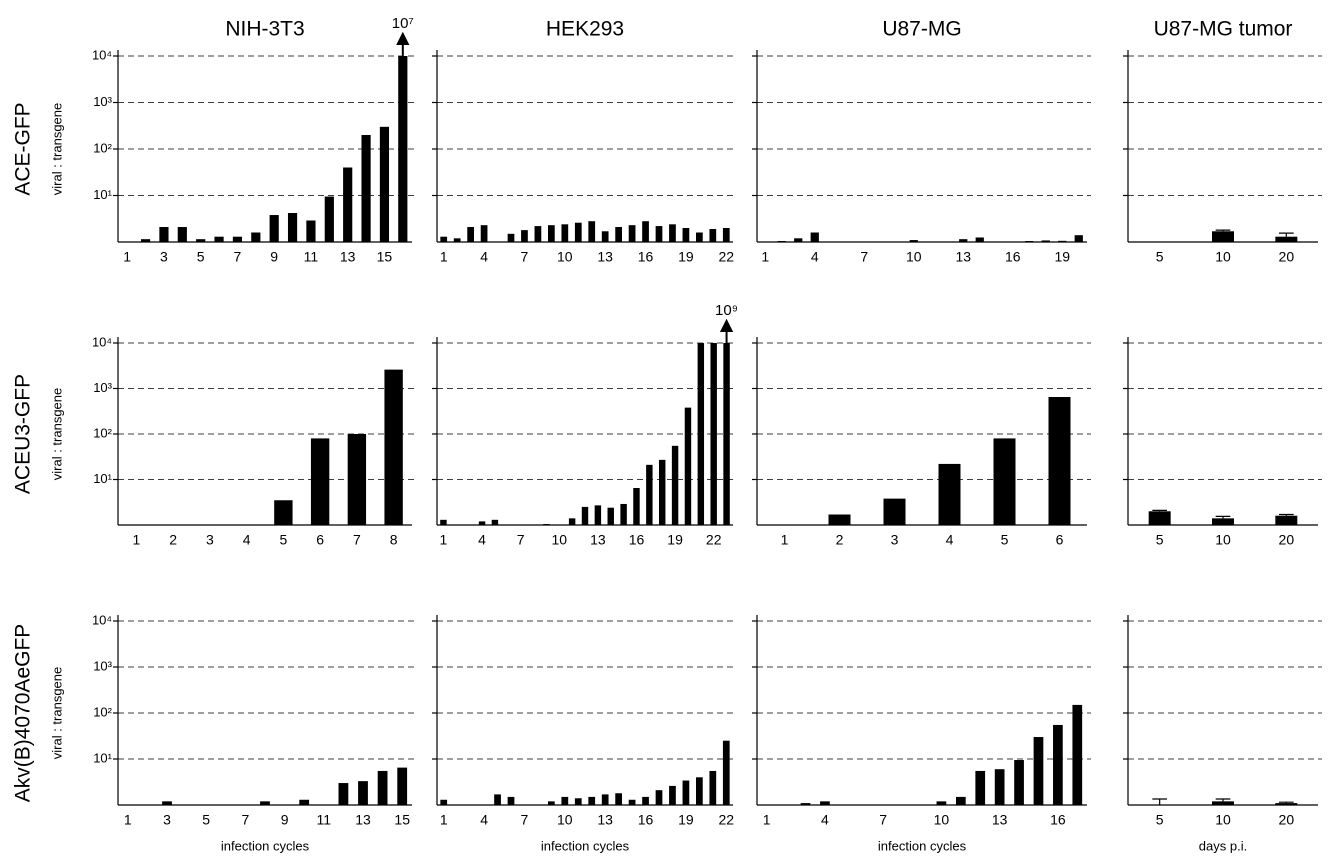 Image resolution: width=1328 pixels, height=859 pixels. Describe the element at coordinates (102, 341) in the screenshot. I see `y-tick-label: 10⁴` at that location.